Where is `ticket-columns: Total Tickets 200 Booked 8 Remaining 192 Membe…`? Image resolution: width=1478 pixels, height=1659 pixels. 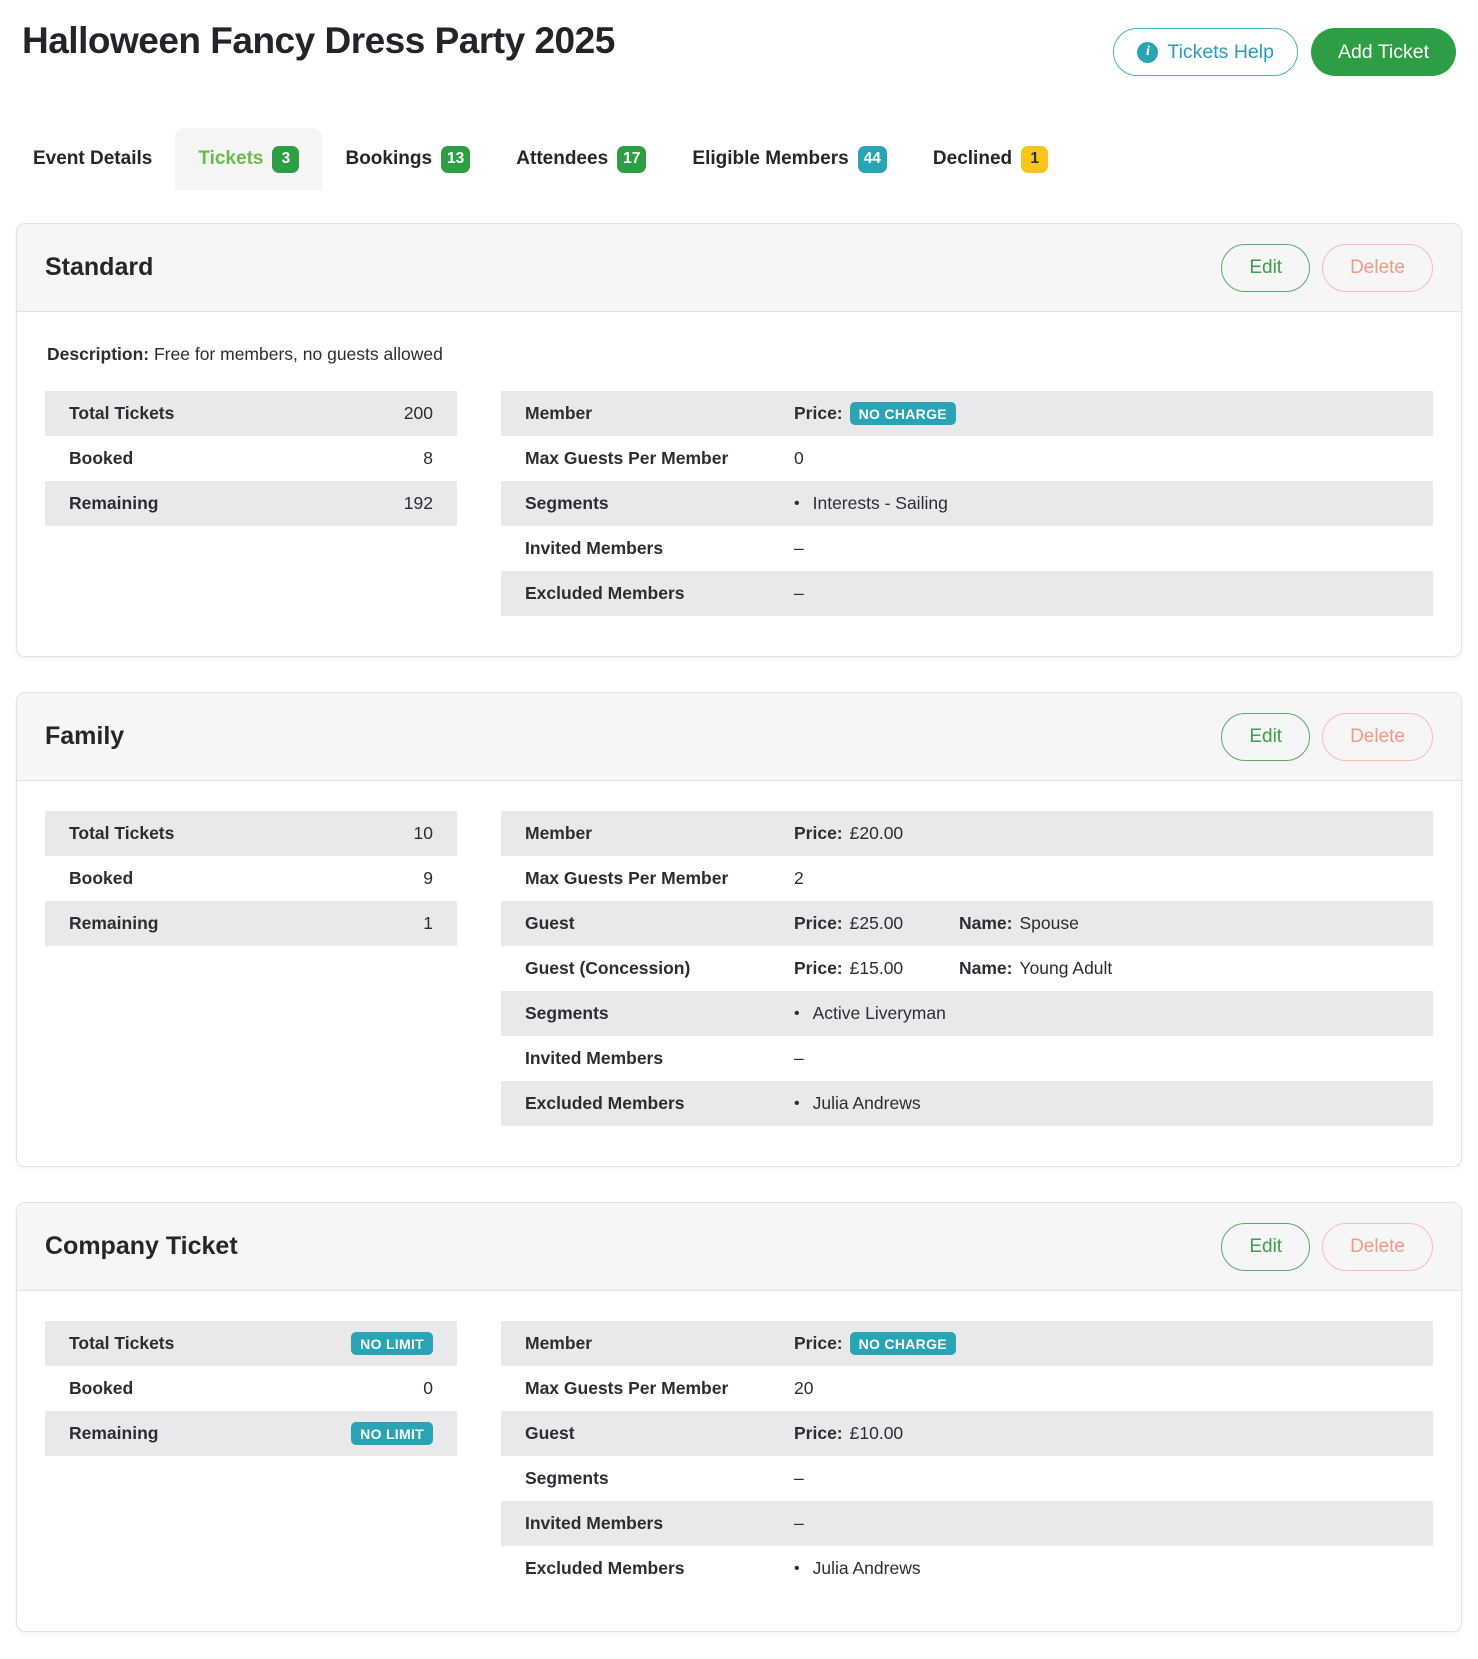 ticket-columns: Total Tickets 200 Booked 8 Remaining 192 Membe… is located at coordinates (739, 503).